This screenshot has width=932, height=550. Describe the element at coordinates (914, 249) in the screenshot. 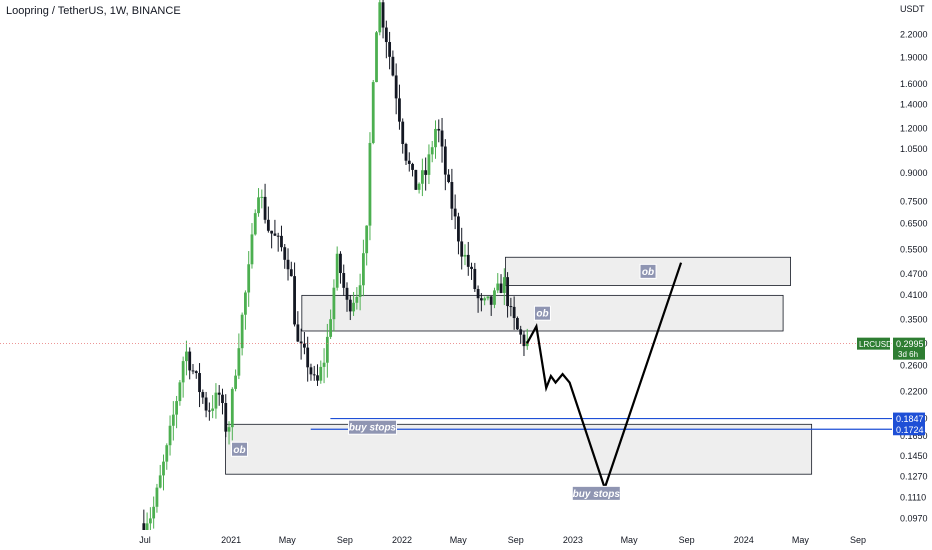

I see `y-tick-label: 0.5500` at that location.